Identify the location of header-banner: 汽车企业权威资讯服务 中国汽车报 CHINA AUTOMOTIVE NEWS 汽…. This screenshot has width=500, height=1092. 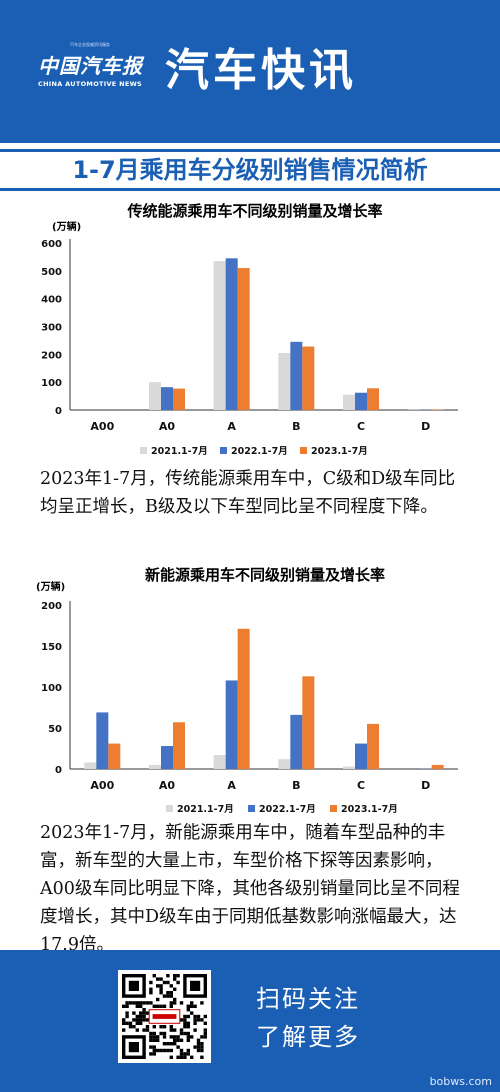
(250, 71).